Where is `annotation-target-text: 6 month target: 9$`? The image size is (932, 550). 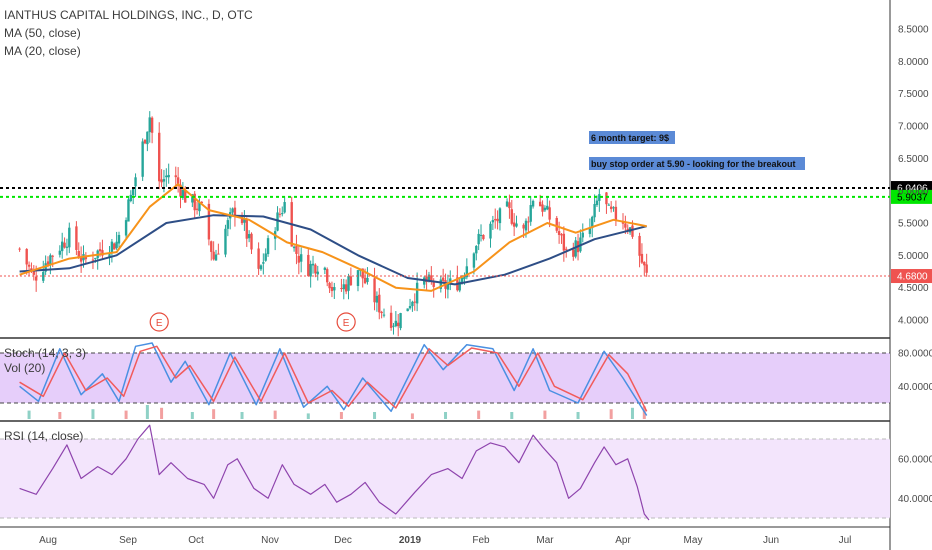 annotation-target-text: 6 month target: 9$ is located at coordinates (630, 138).